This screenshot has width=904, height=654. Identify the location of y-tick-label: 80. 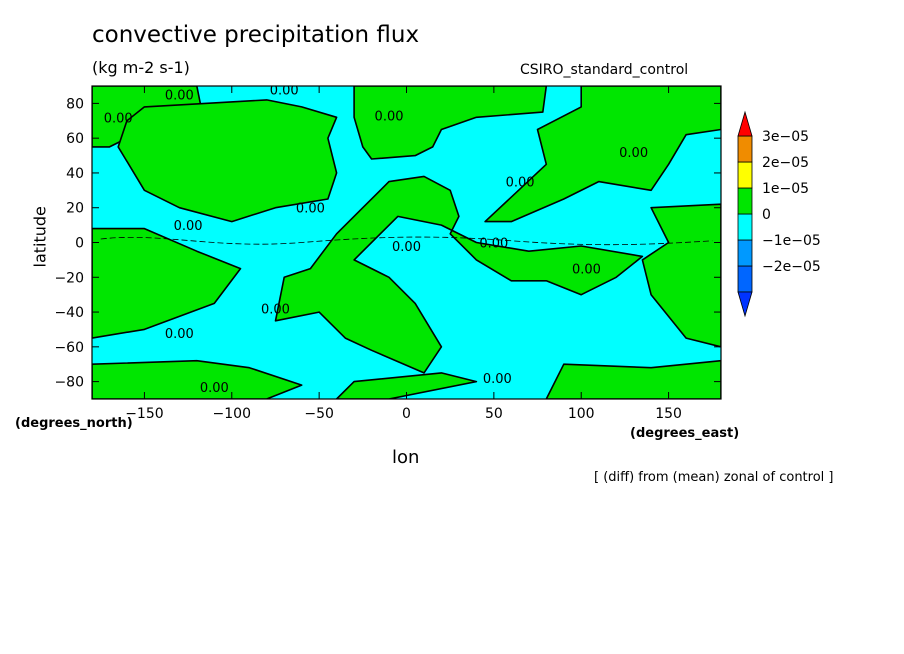
(75, 104).